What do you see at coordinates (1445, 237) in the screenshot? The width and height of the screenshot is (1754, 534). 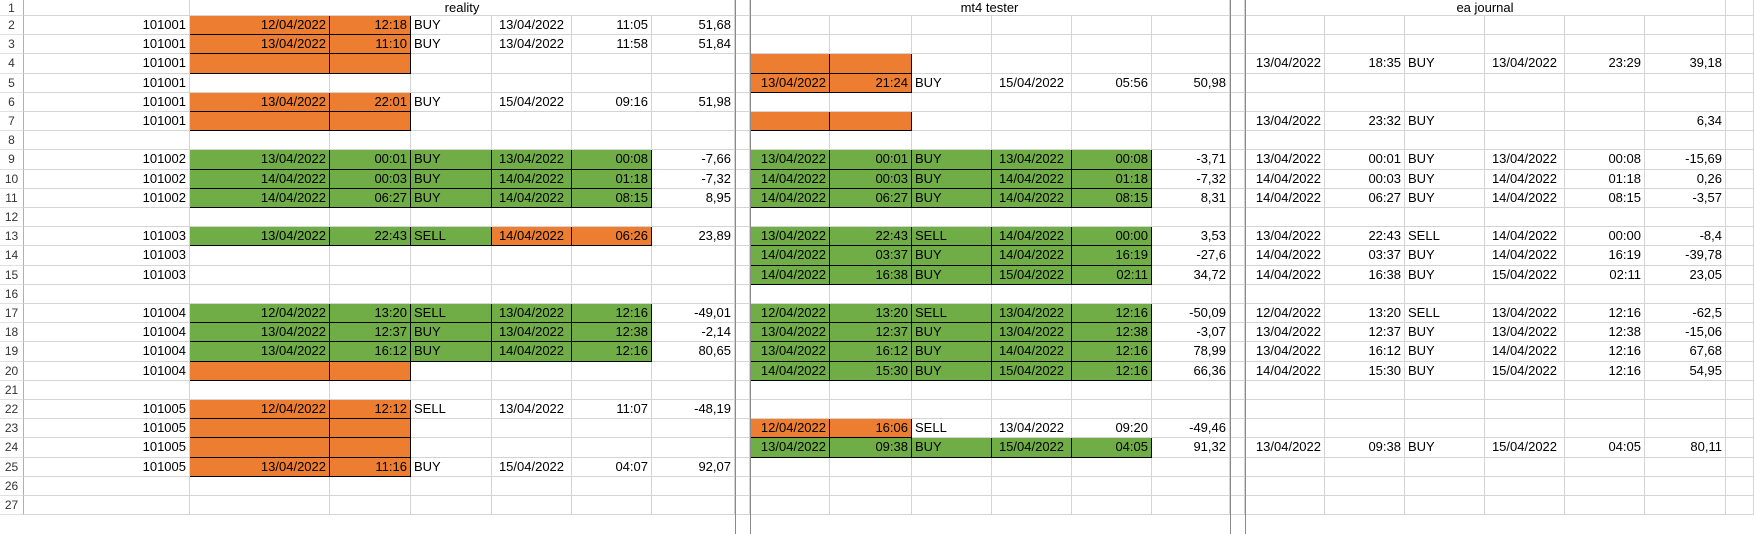 I see `journal-cell: SELL` at bounding box center [1445, 237].